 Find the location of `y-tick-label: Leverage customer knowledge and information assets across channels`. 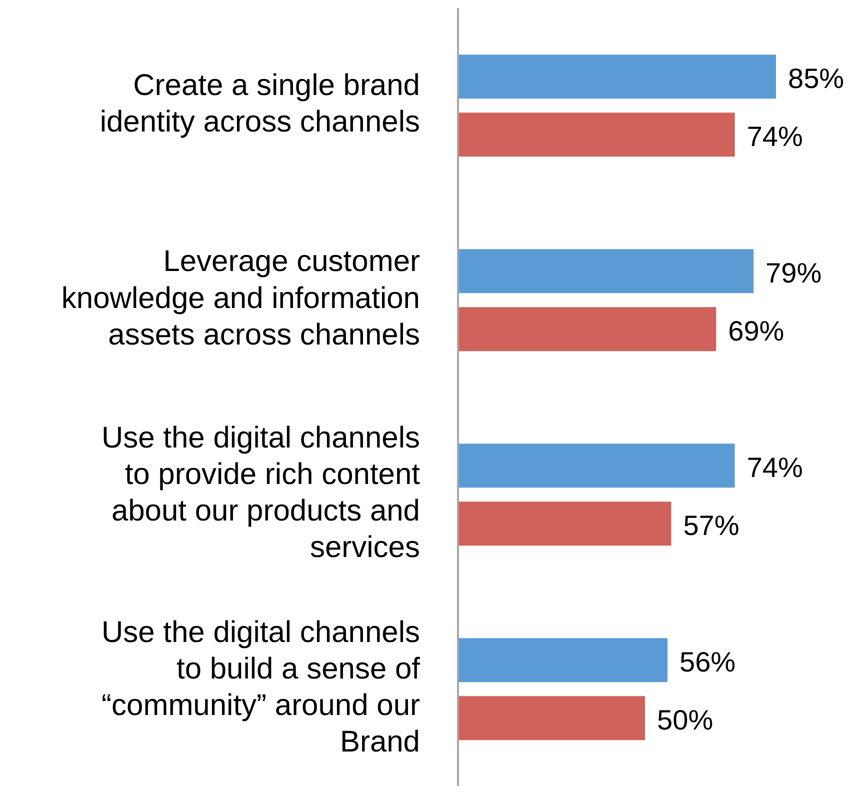

y-tick-label: Leverage customer knowledge and information assets across channels is located at coordinates (240, 298).